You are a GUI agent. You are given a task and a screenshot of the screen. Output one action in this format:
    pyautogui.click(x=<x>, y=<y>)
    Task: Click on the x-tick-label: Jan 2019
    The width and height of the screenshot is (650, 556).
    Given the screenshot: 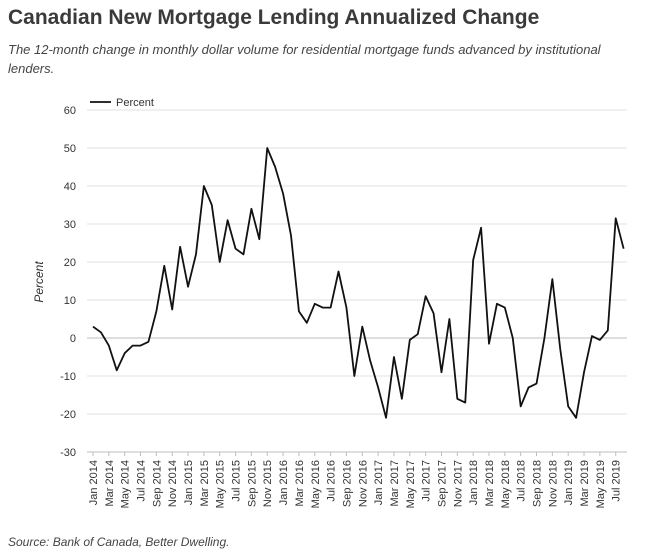 What is the action you would take?
    pyautogui.click(x=569, y=482)
    